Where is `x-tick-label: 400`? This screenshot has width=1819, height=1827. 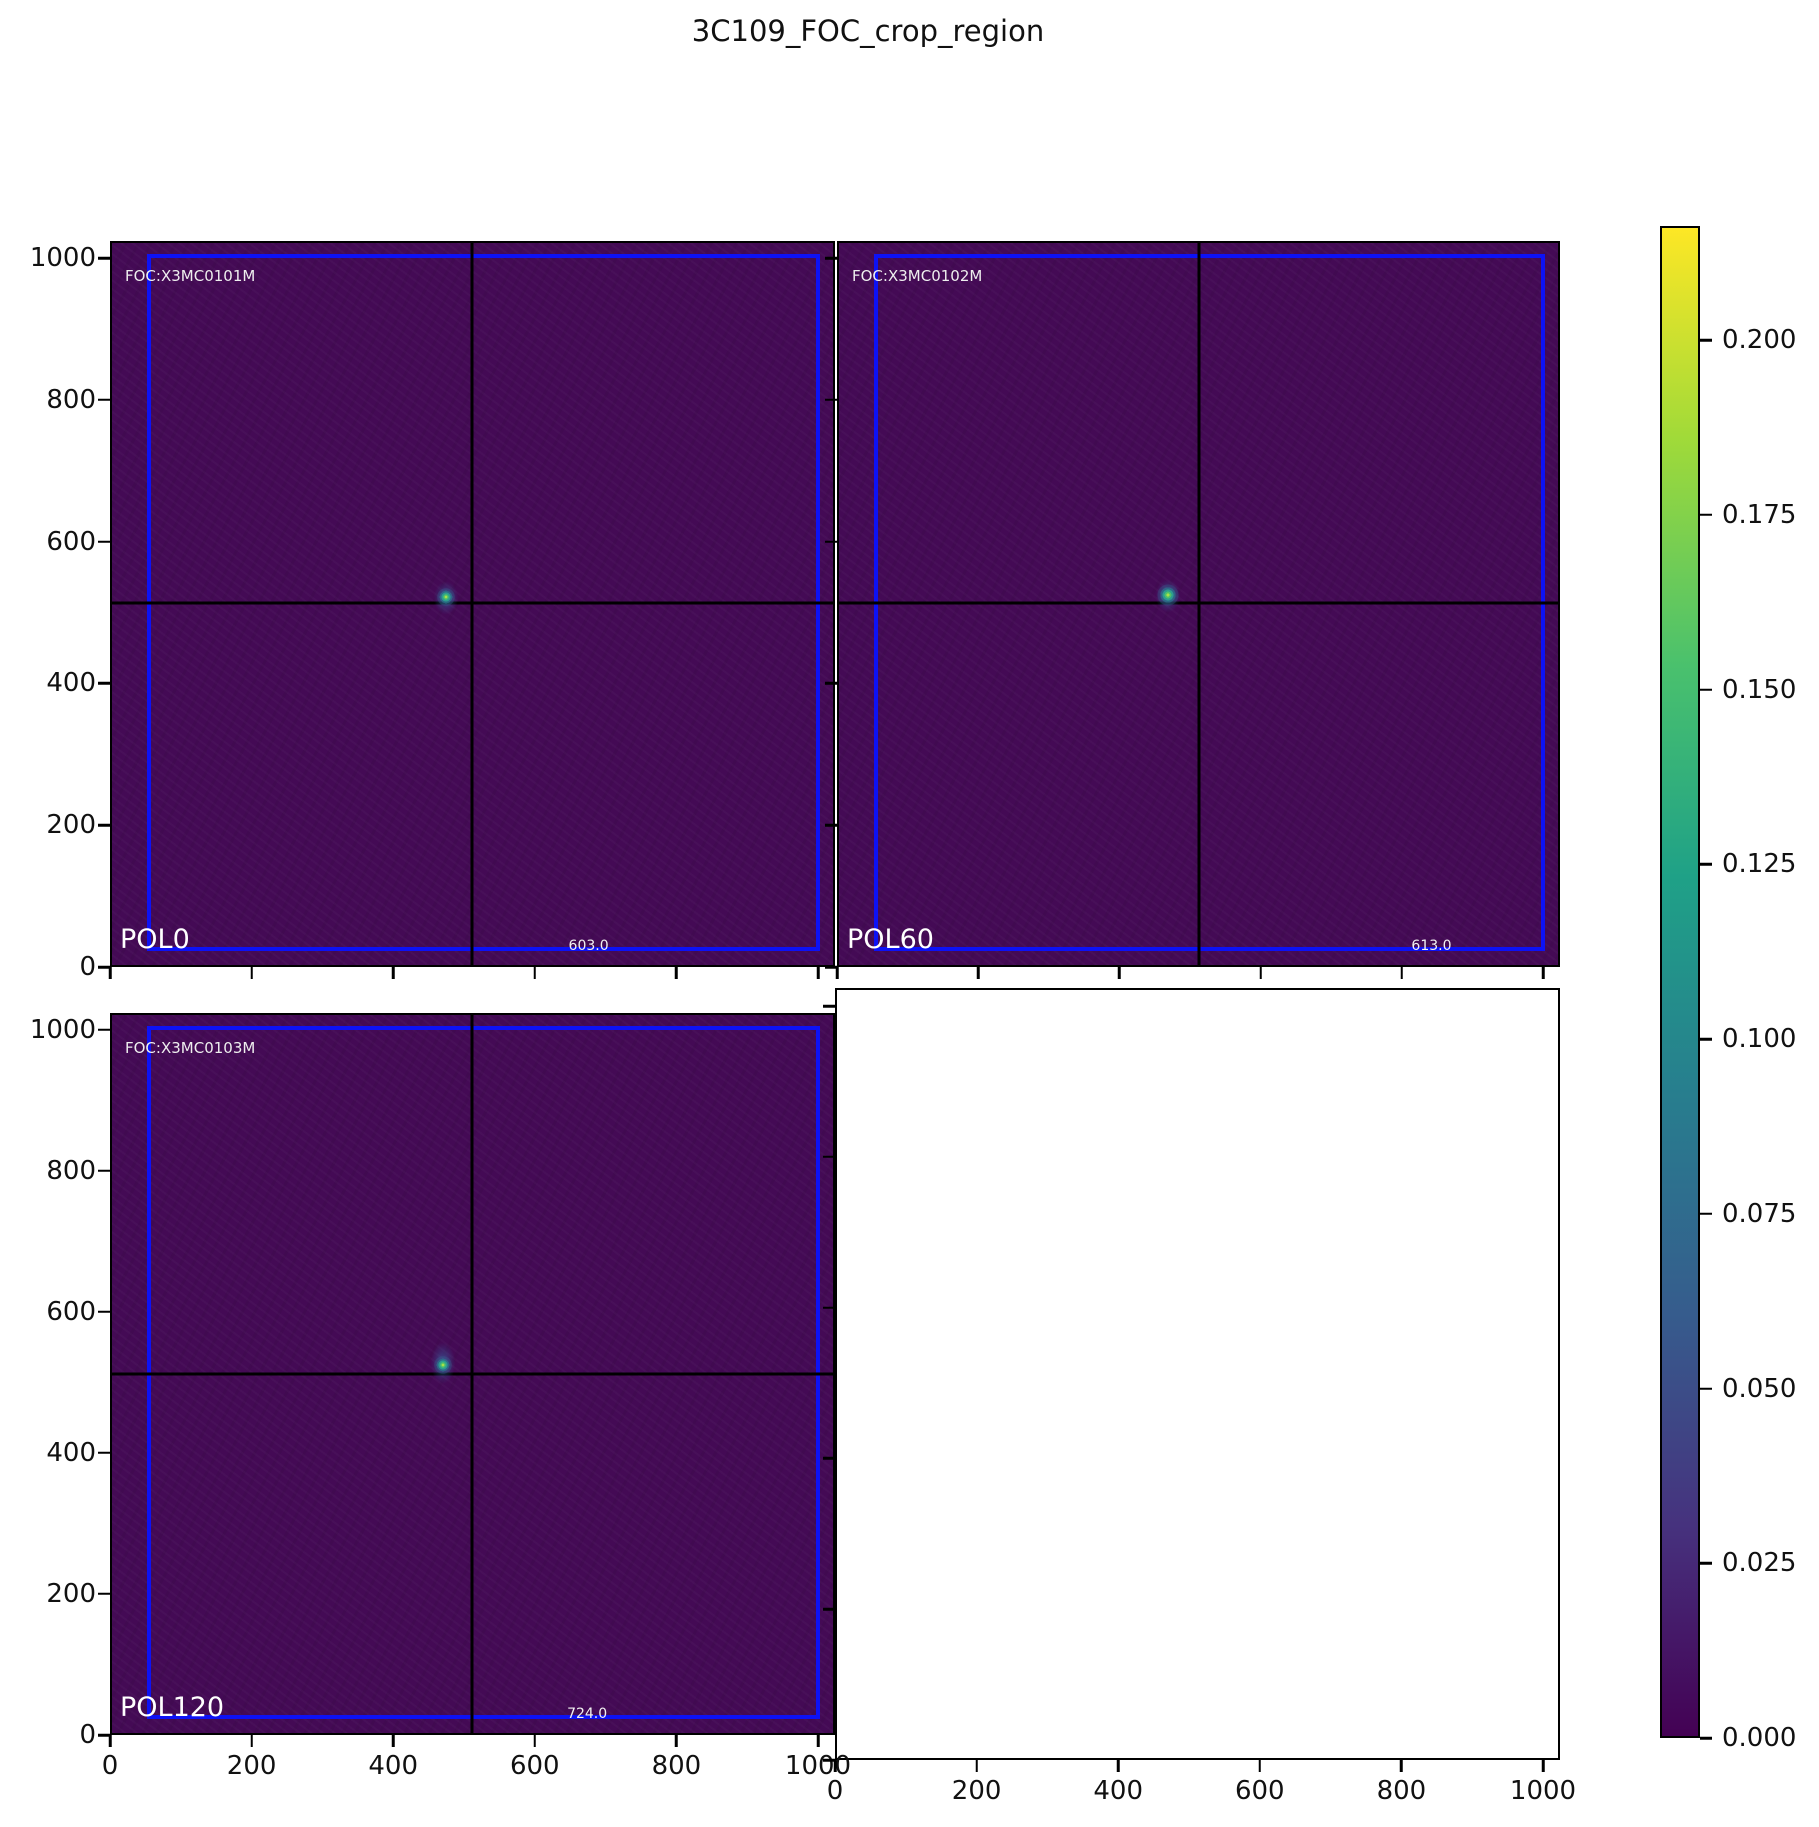 x-tick-label: 400 is located at coordinates (393, 1766).